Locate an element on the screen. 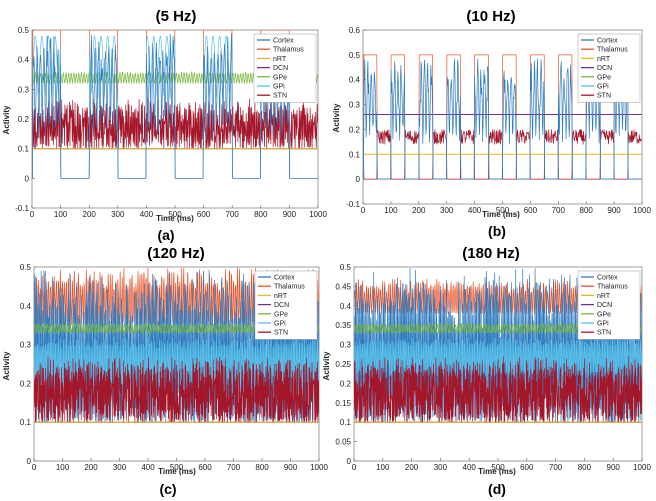 This screenshot has width=656, height=501. panel-b-ytick-label: 0.6 is located at coordinates (355, 30).